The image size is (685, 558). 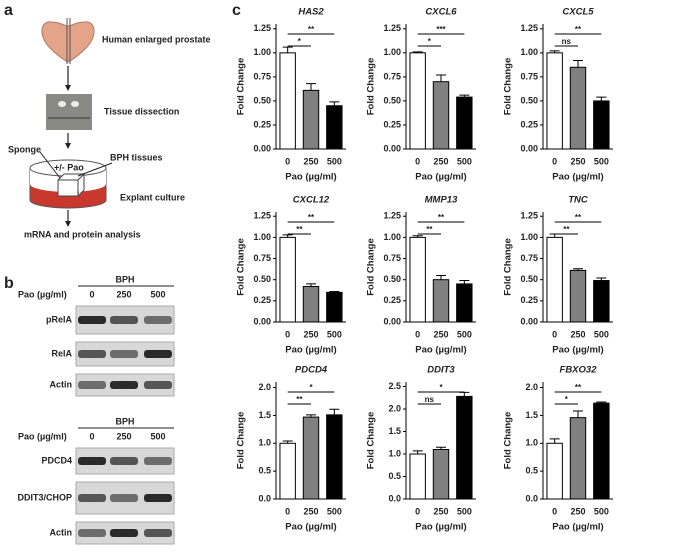 What do you see at coordinates (430, 399) in the screenshot?
I see `significance-label: ns` at bounding box center [430, 399].